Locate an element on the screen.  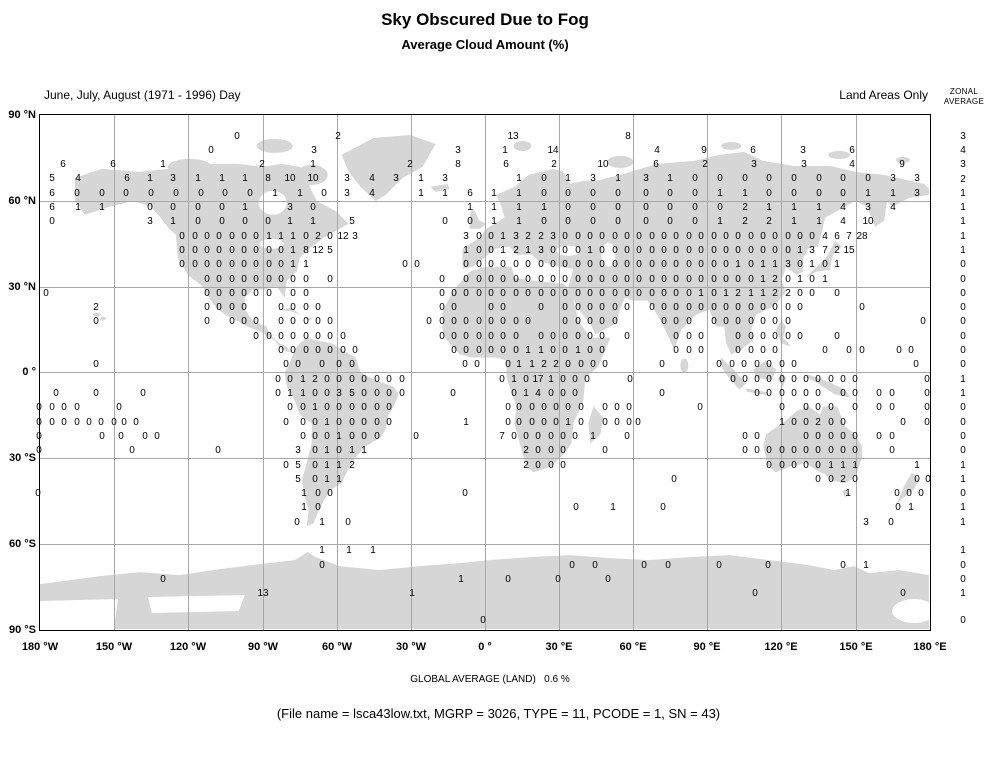
lon-tick-label: 0 ° is located at coordinates (485, 647).